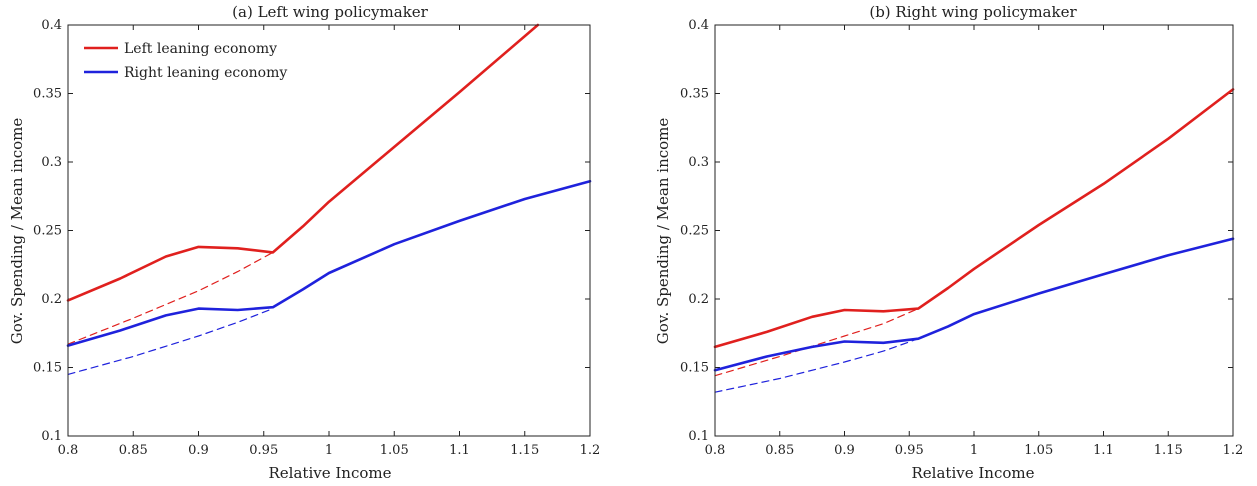 Image resolution: width=1257 pixels, height=486 pixels. I want to click on panel-a-dashed-lines, so click(170, 313).